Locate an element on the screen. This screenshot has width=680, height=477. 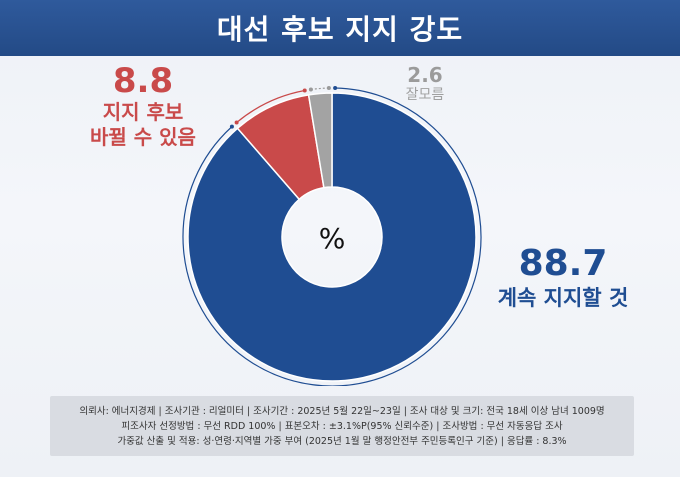
red-text-line1: 지지 후보 is located at coordinates (143, 112).